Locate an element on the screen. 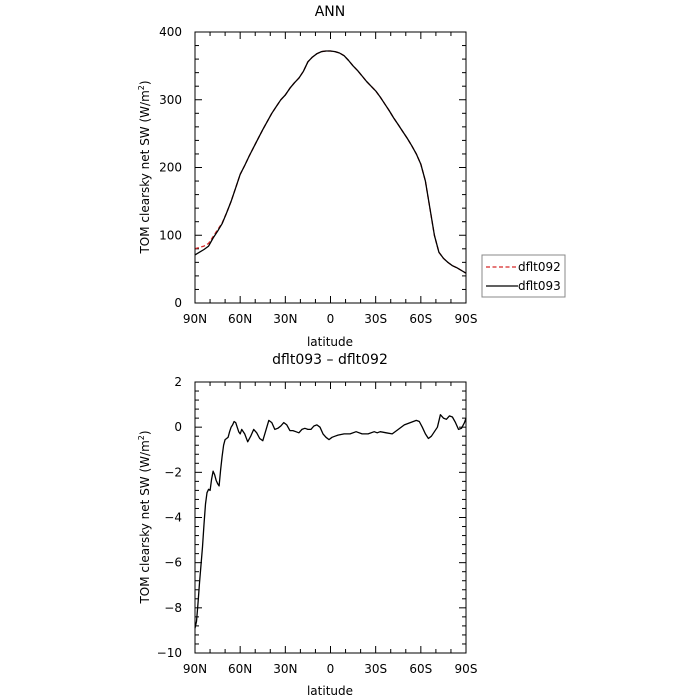  legend-label-dflt093: dflt093 is located at coordinates (539, 286).